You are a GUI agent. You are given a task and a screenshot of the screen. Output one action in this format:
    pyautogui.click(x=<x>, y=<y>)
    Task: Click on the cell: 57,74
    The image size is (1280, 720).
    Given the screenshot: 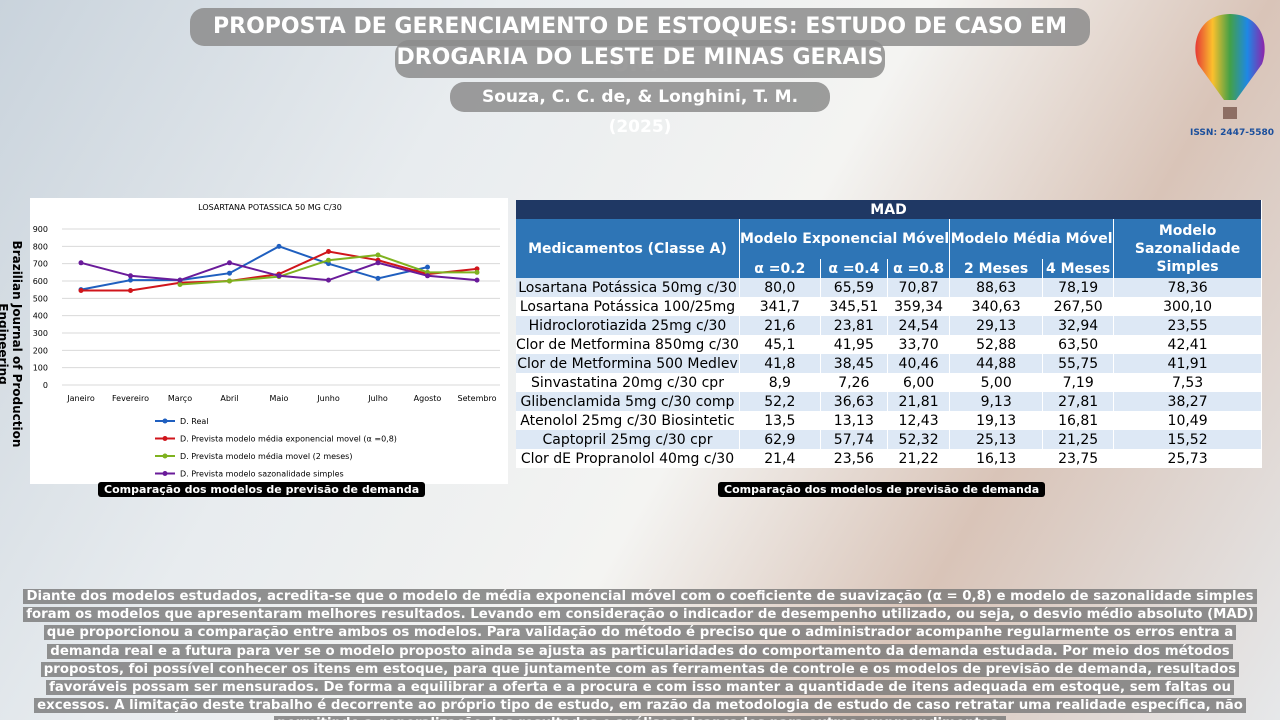 What is the action you would take?
    pyautogui.click(x=854, y=439)
    